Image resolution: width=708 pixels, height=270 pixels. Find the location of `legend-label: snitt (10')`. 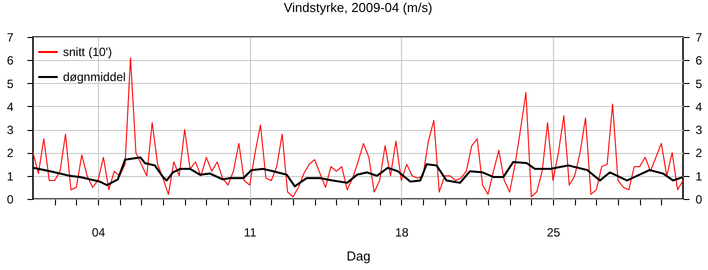

legend-label: snitt (10') is located at coordinates (87, 52).